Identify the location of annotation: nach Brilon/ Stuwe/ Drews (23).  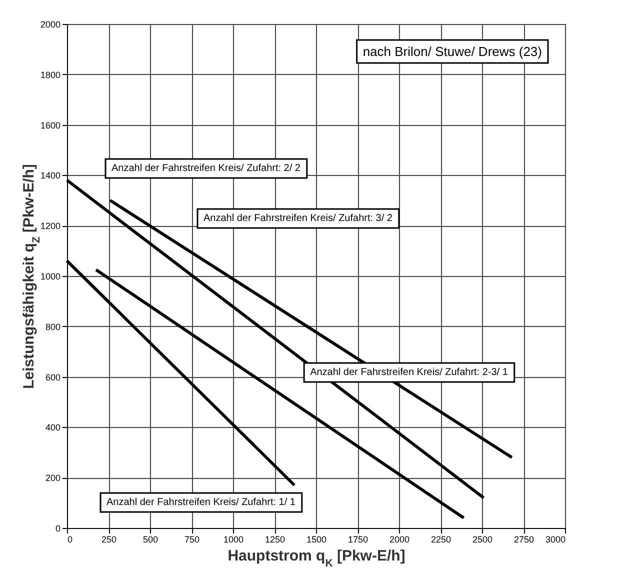
(452, 51).